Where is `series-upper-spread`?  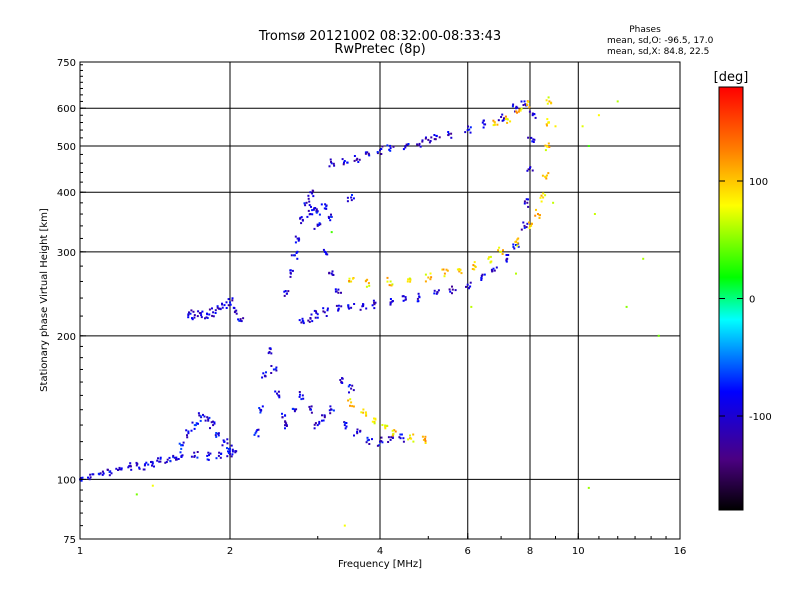
series-upper-spread is located at coordinates (330, 208).